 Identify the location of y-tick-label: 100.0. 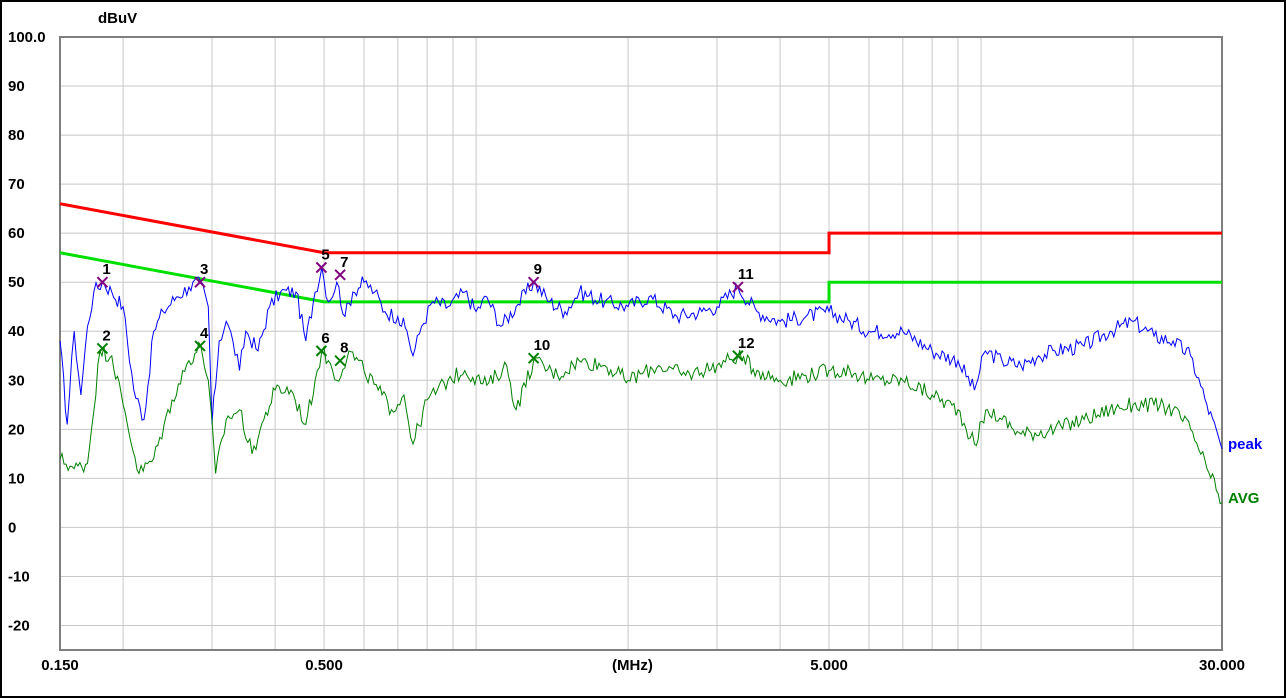
(27, 37).